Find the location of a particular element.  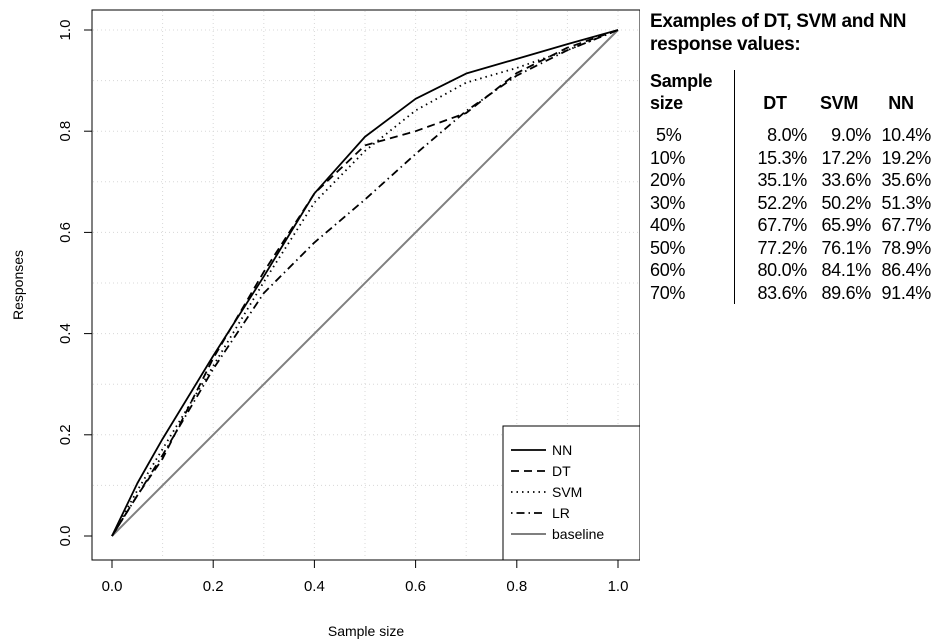

header-sample-size: Sample size is located at coordinates (692, 97).